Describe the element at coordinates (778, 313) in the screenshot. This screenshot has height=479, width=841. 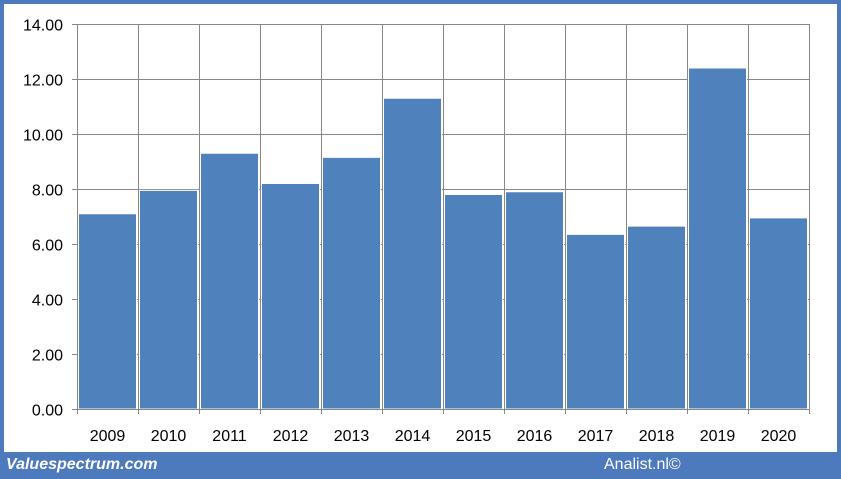
I see `bar-2020` at that location.